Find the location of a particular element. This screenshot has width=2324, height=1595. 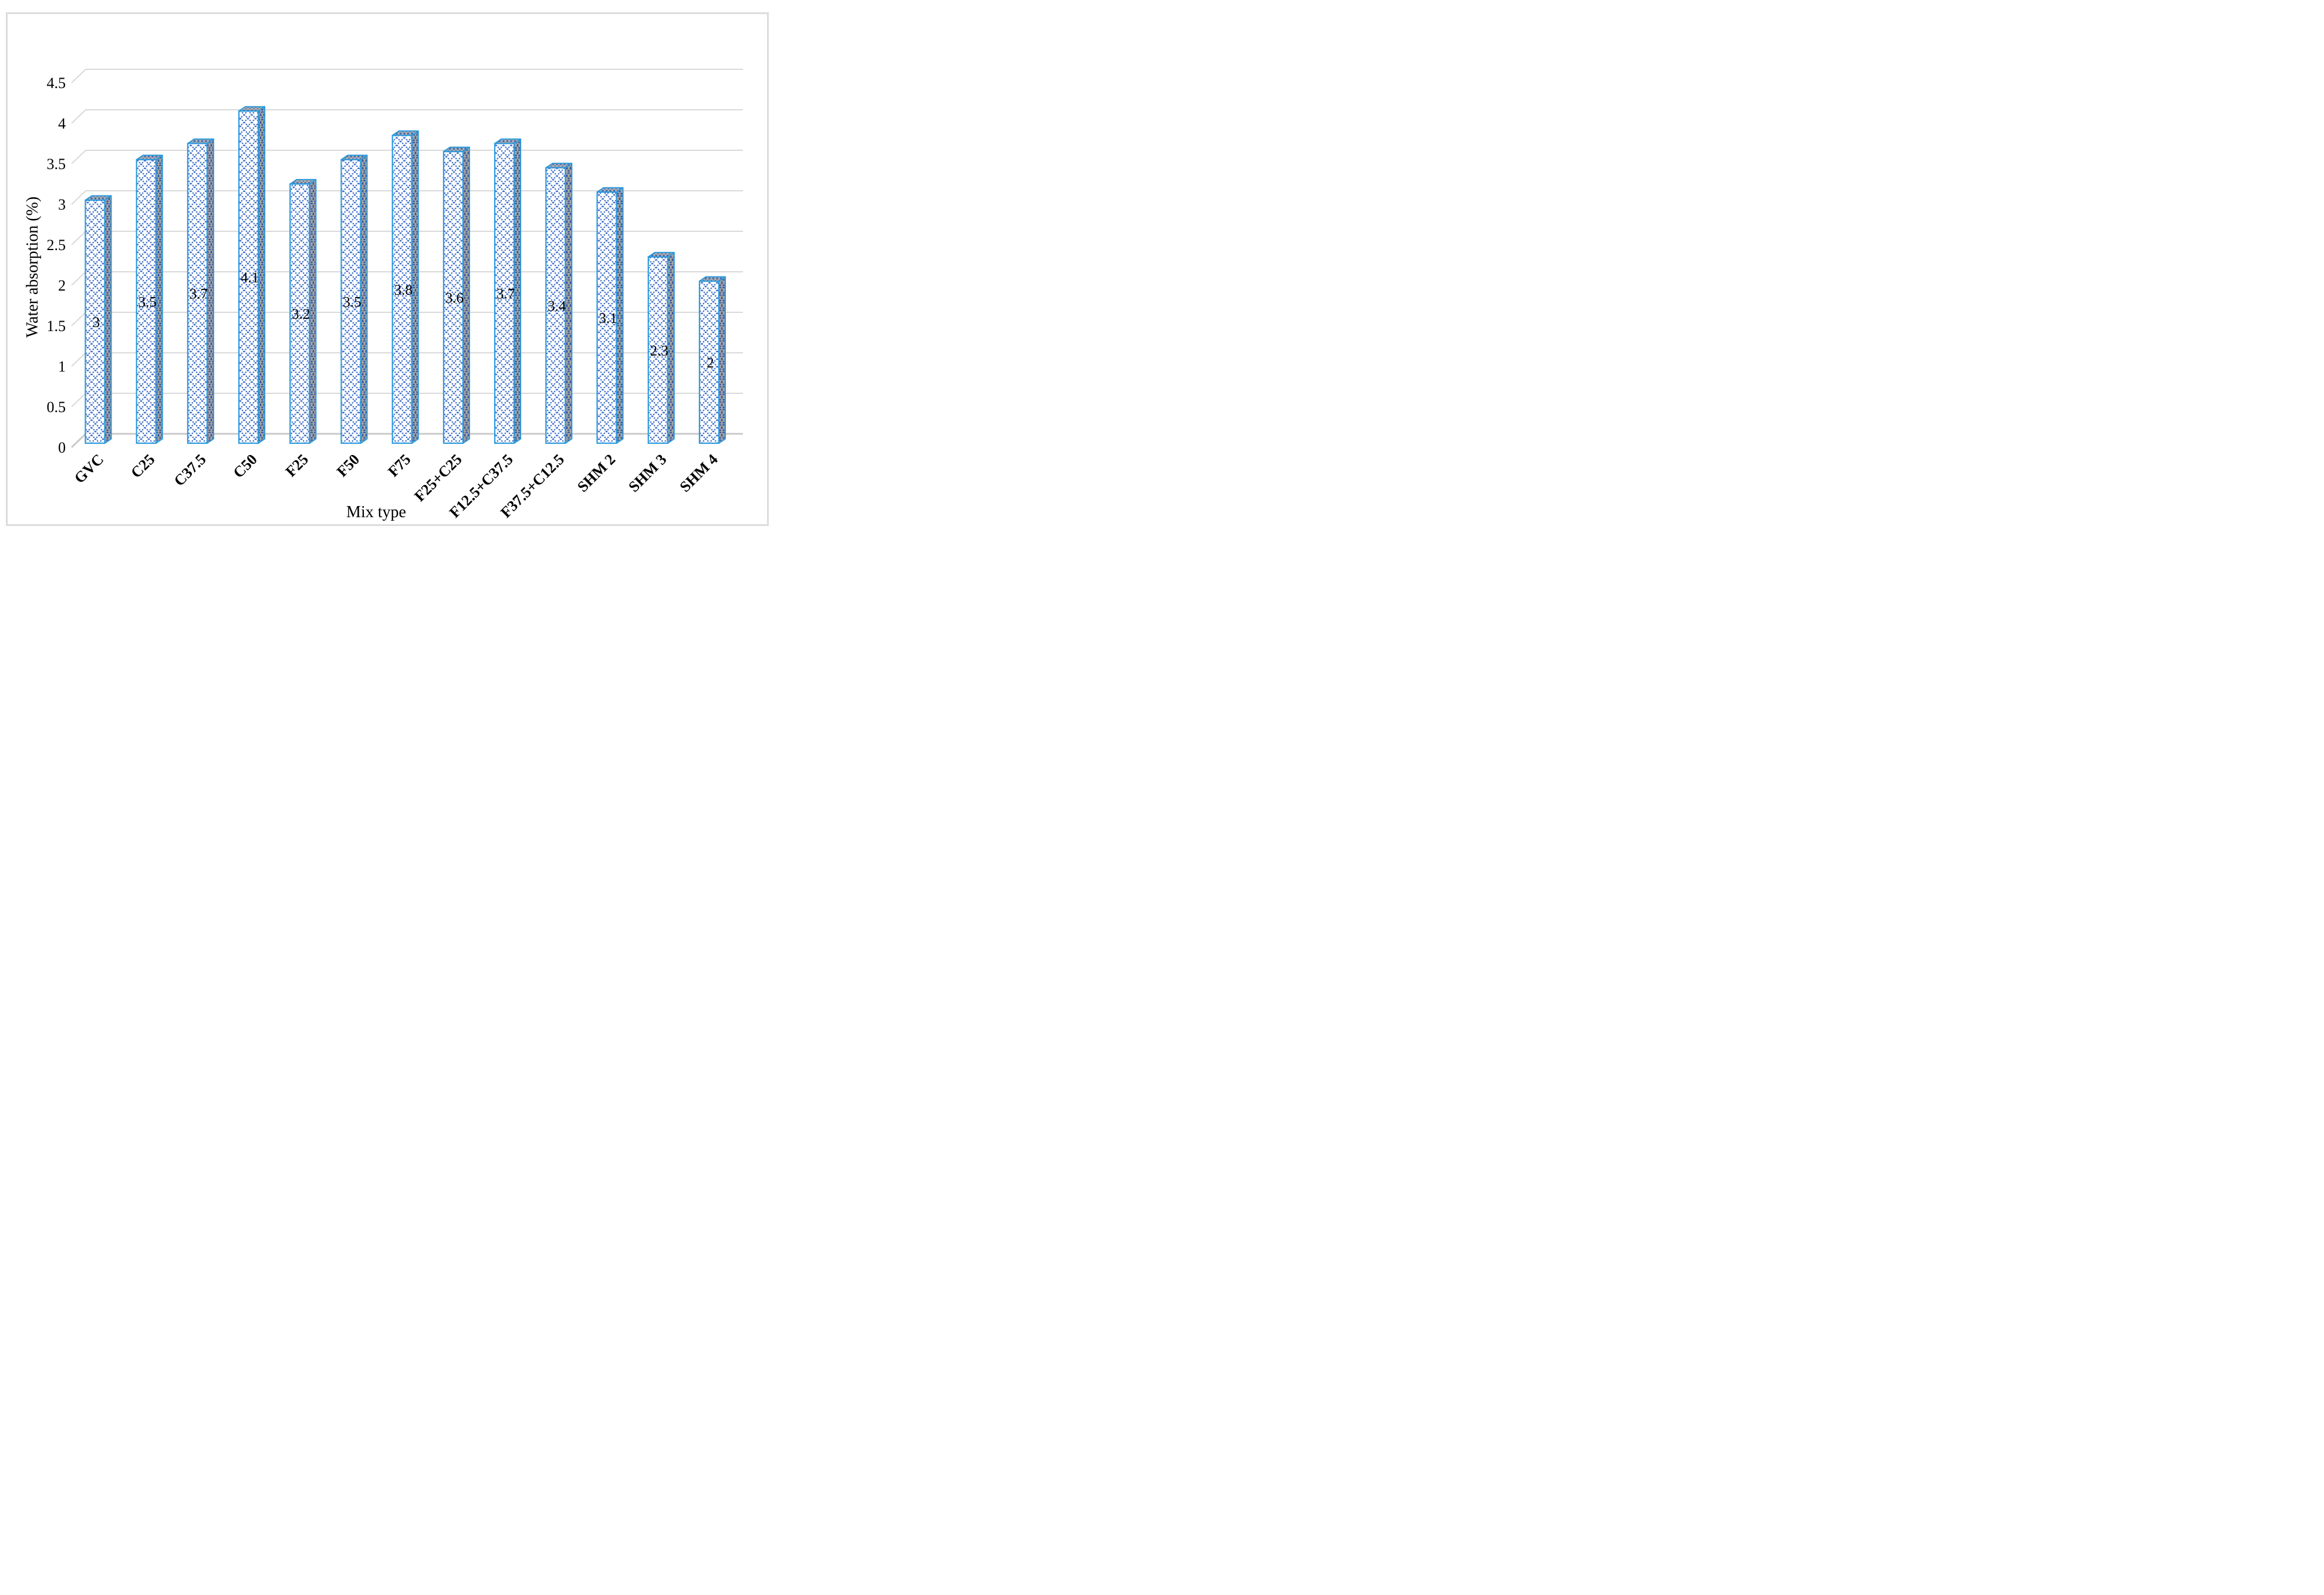

y-tick-label: 3 is located at coordinates (62, 204).